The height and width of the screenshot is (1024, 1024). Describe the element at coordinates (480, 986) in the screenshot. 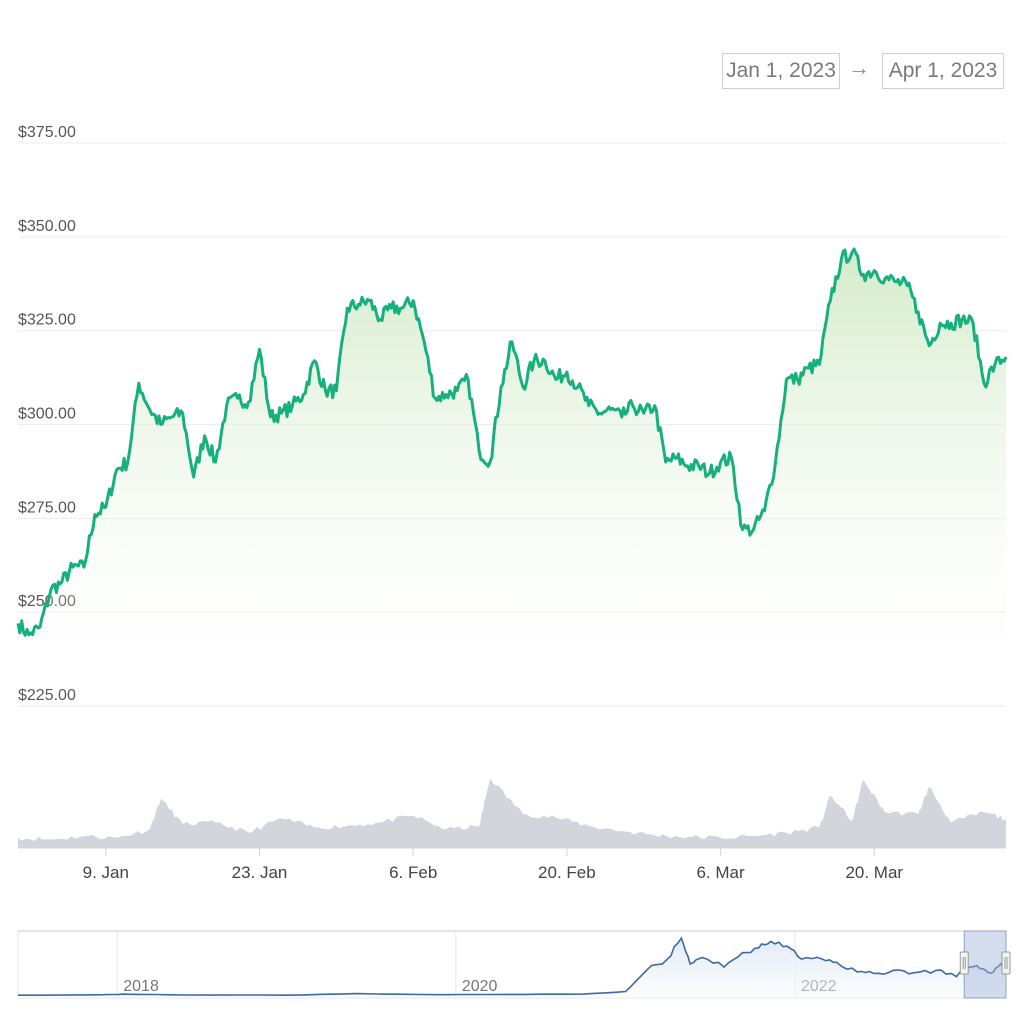

I see `navigator-tick-label: 2020` at that location.